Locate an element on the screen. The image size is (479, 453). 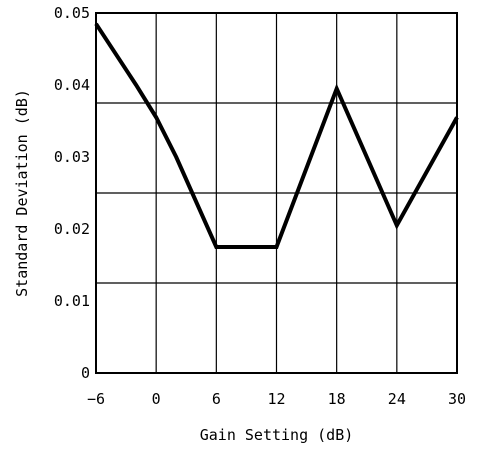
x-tick-label: 12 is located at coordinates (276, 399).